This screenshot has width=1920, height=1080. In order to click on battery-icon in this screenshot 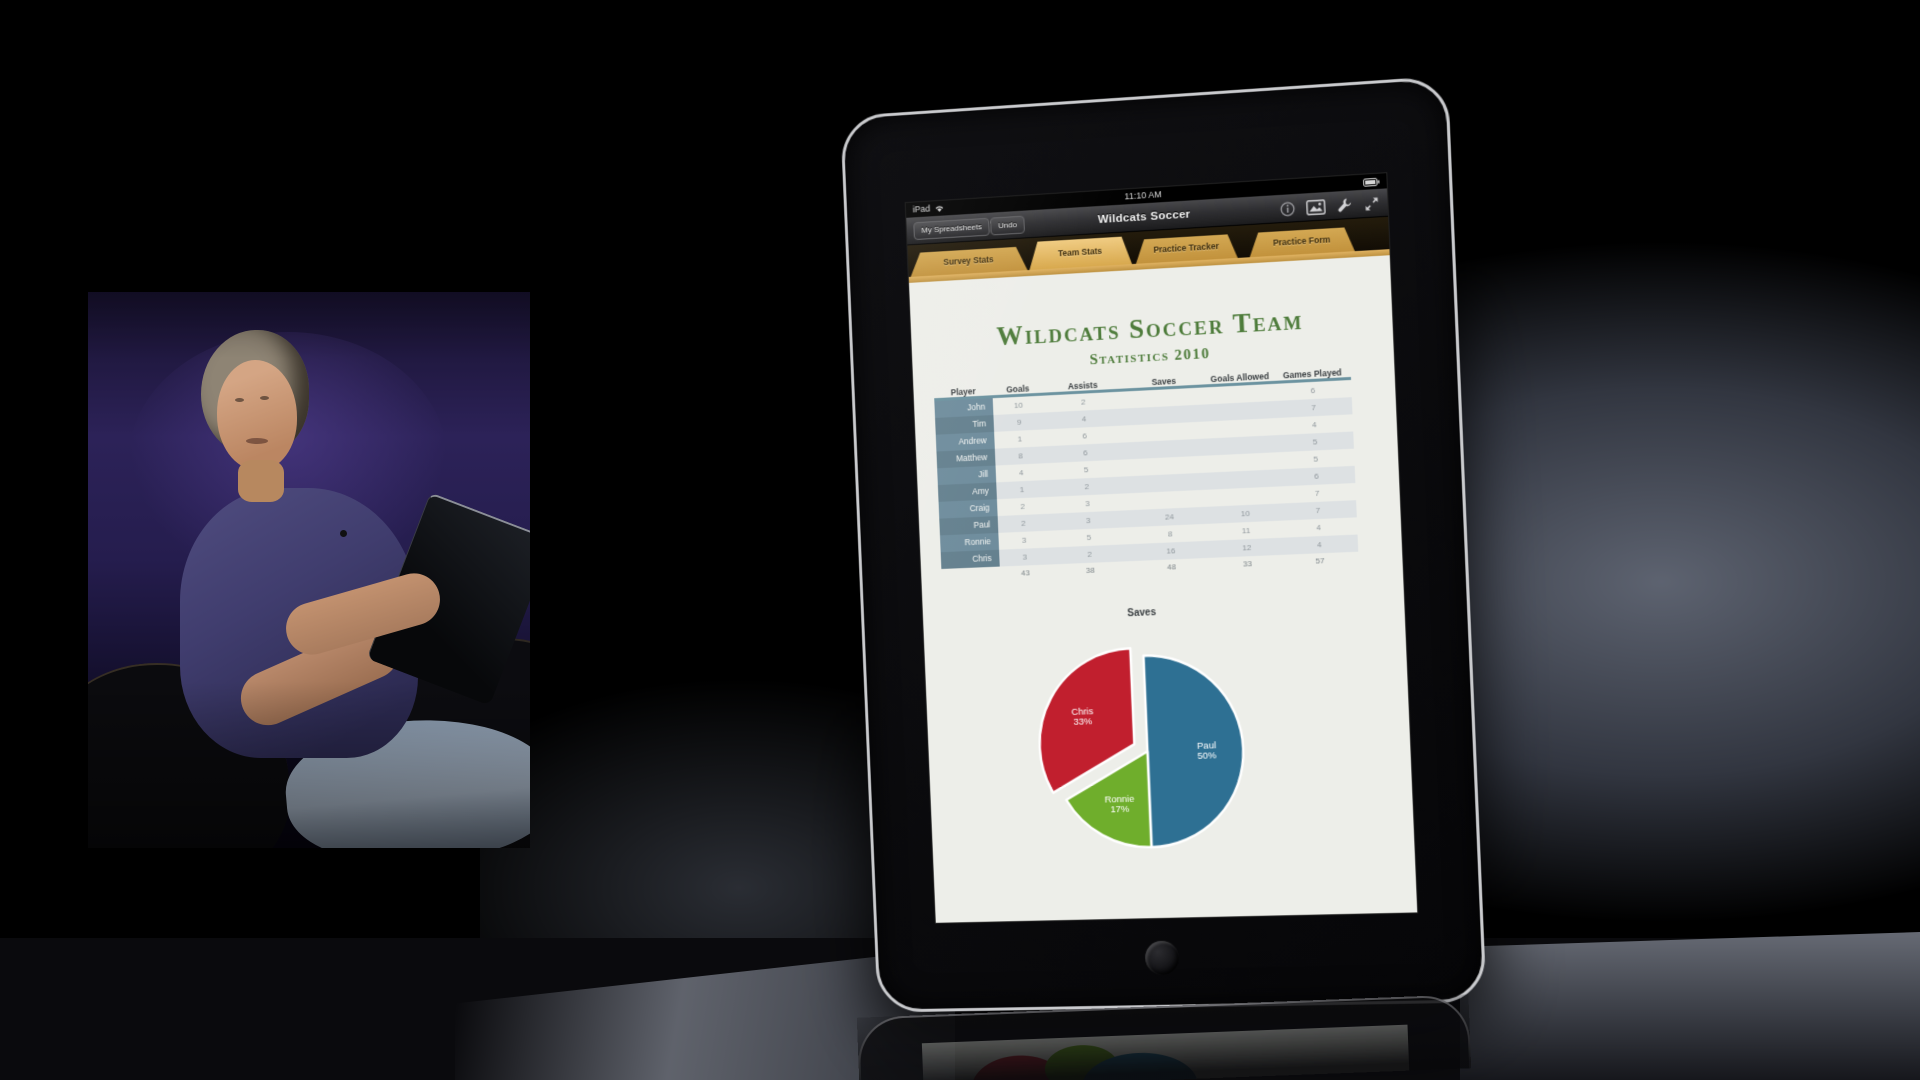, I will do `click(1371, 182)`.